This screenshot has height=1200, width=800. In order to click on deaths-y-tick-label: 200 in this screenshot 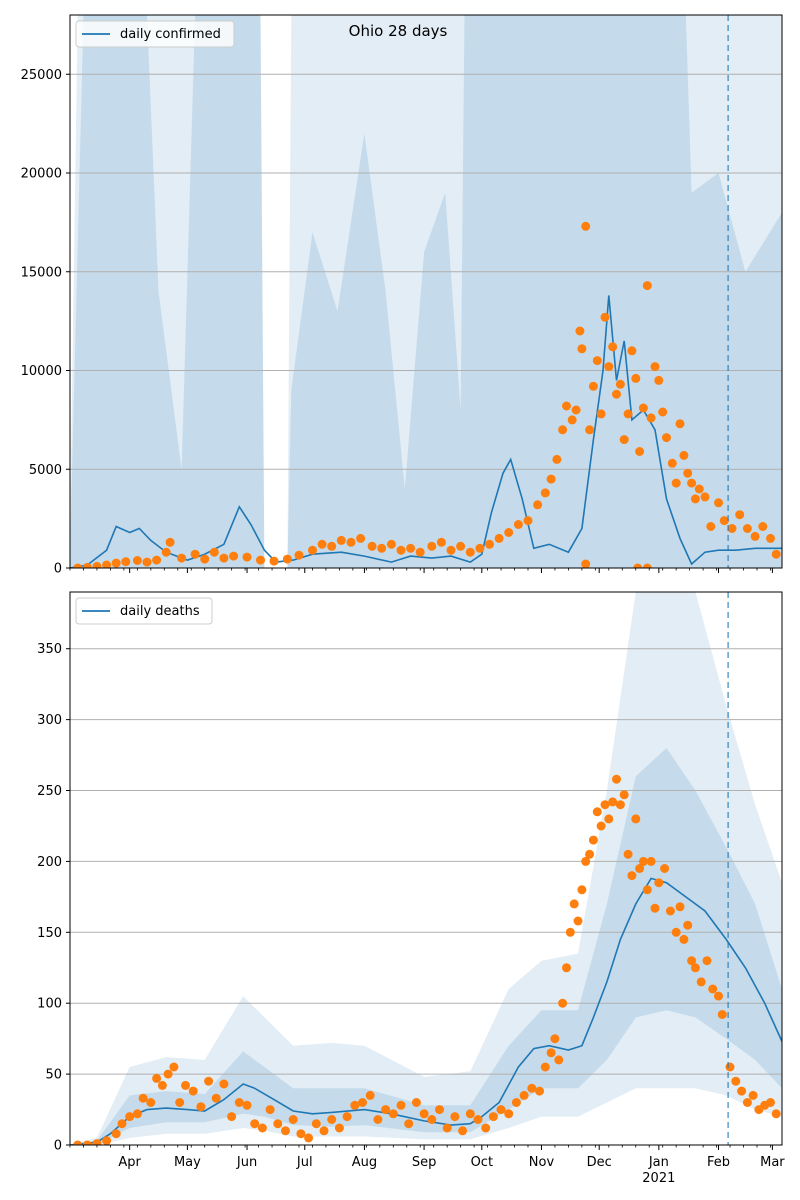, I will do `click(49, 862)`.